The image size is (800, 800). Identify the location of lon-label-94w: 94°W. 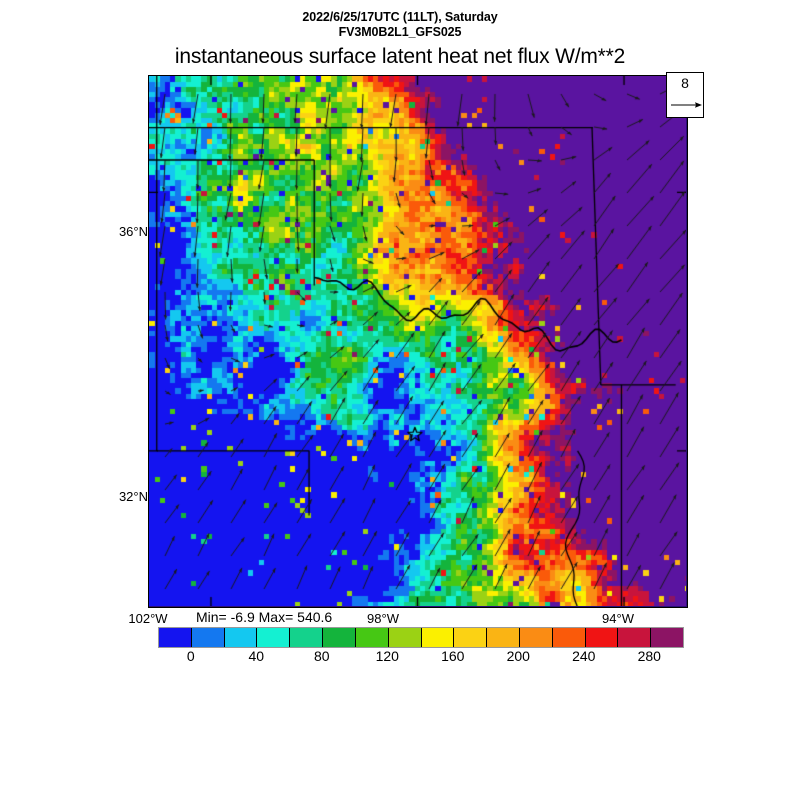
(618, 618).